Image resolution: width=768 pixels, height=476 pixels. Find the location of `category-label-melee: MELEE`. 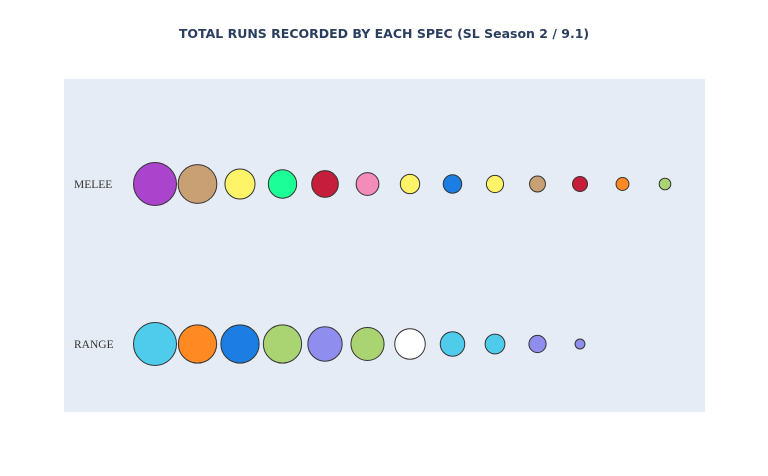

category-label-melee: MELEE is located at coordinates (93, 185).